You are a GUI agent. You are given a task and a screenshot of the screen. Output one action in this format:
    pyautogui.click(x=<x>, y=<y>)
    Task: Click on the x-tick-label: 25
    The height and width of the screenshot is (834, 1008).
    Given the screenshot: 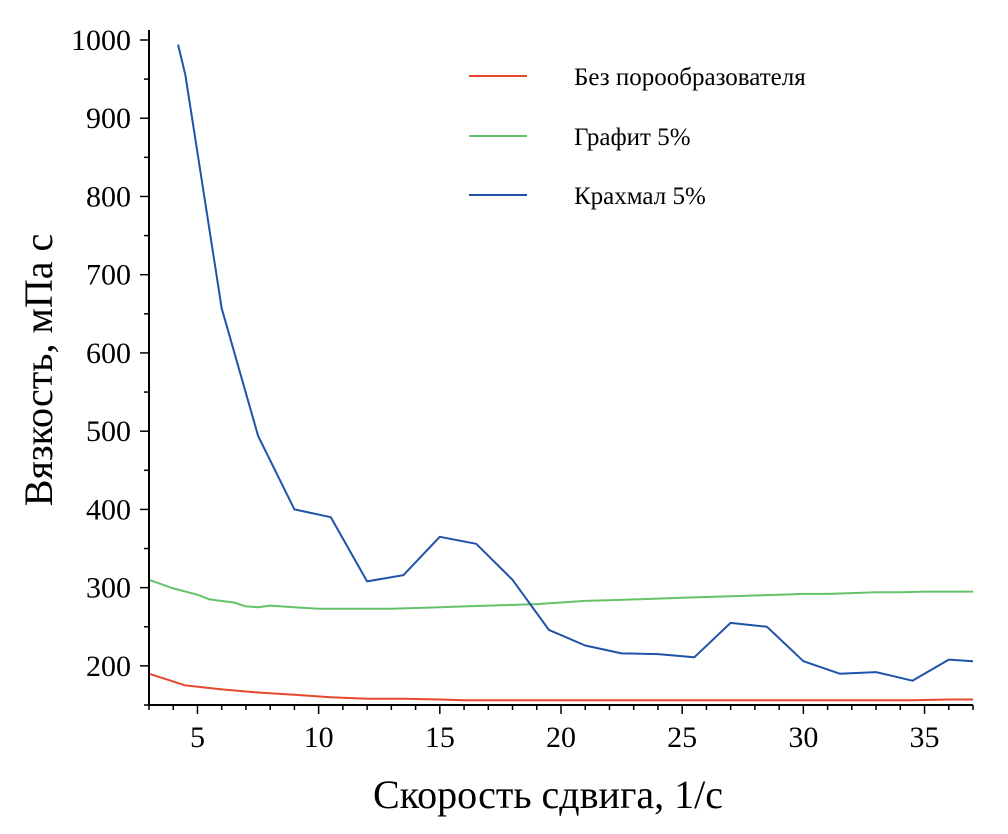 What is the action you would take?
    pyautogui.click(x=682, y=737)
    